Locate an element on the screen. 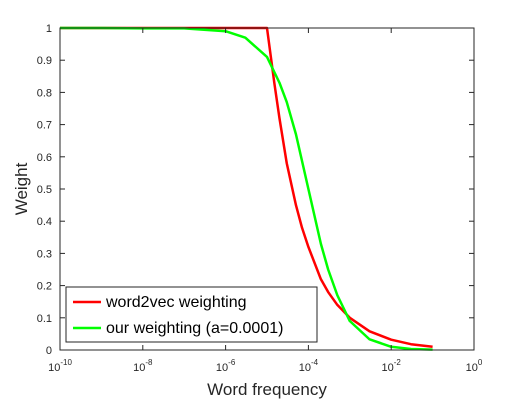 This screenshot has height=416, width=510. x-tick-label: 10⁻⁶ is located at coordinates (226, 366).